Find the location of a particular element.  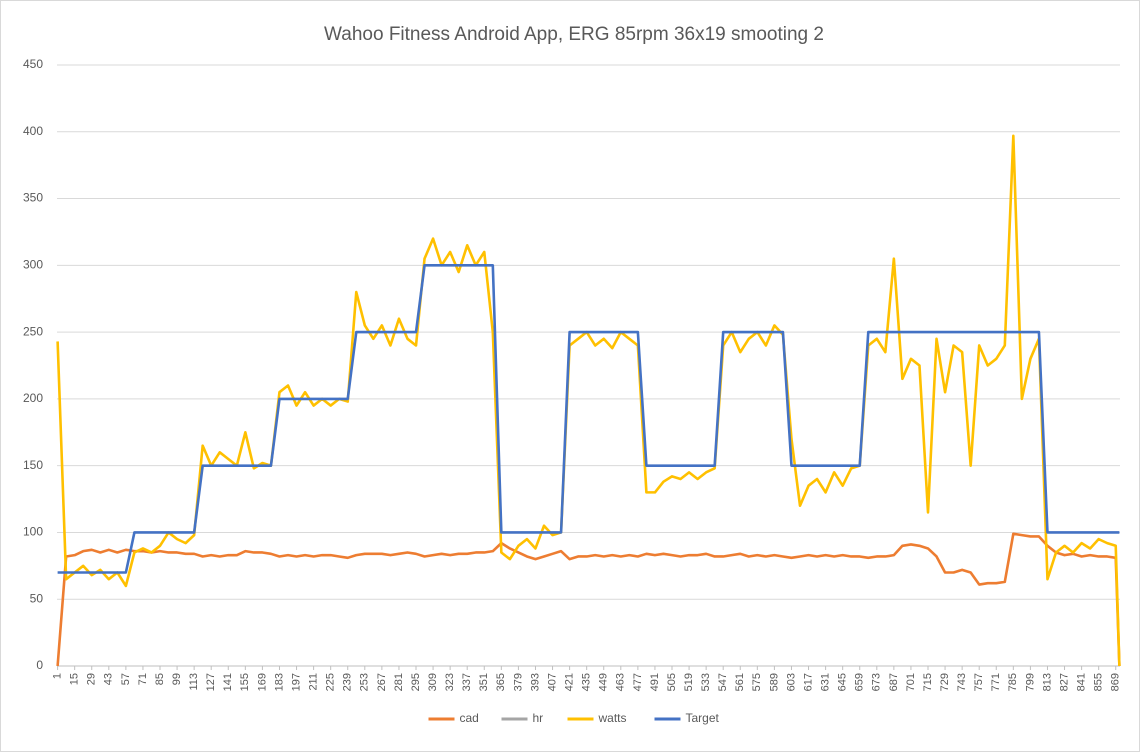

x-tick-label: 183 is located at coordinates (279, 682).